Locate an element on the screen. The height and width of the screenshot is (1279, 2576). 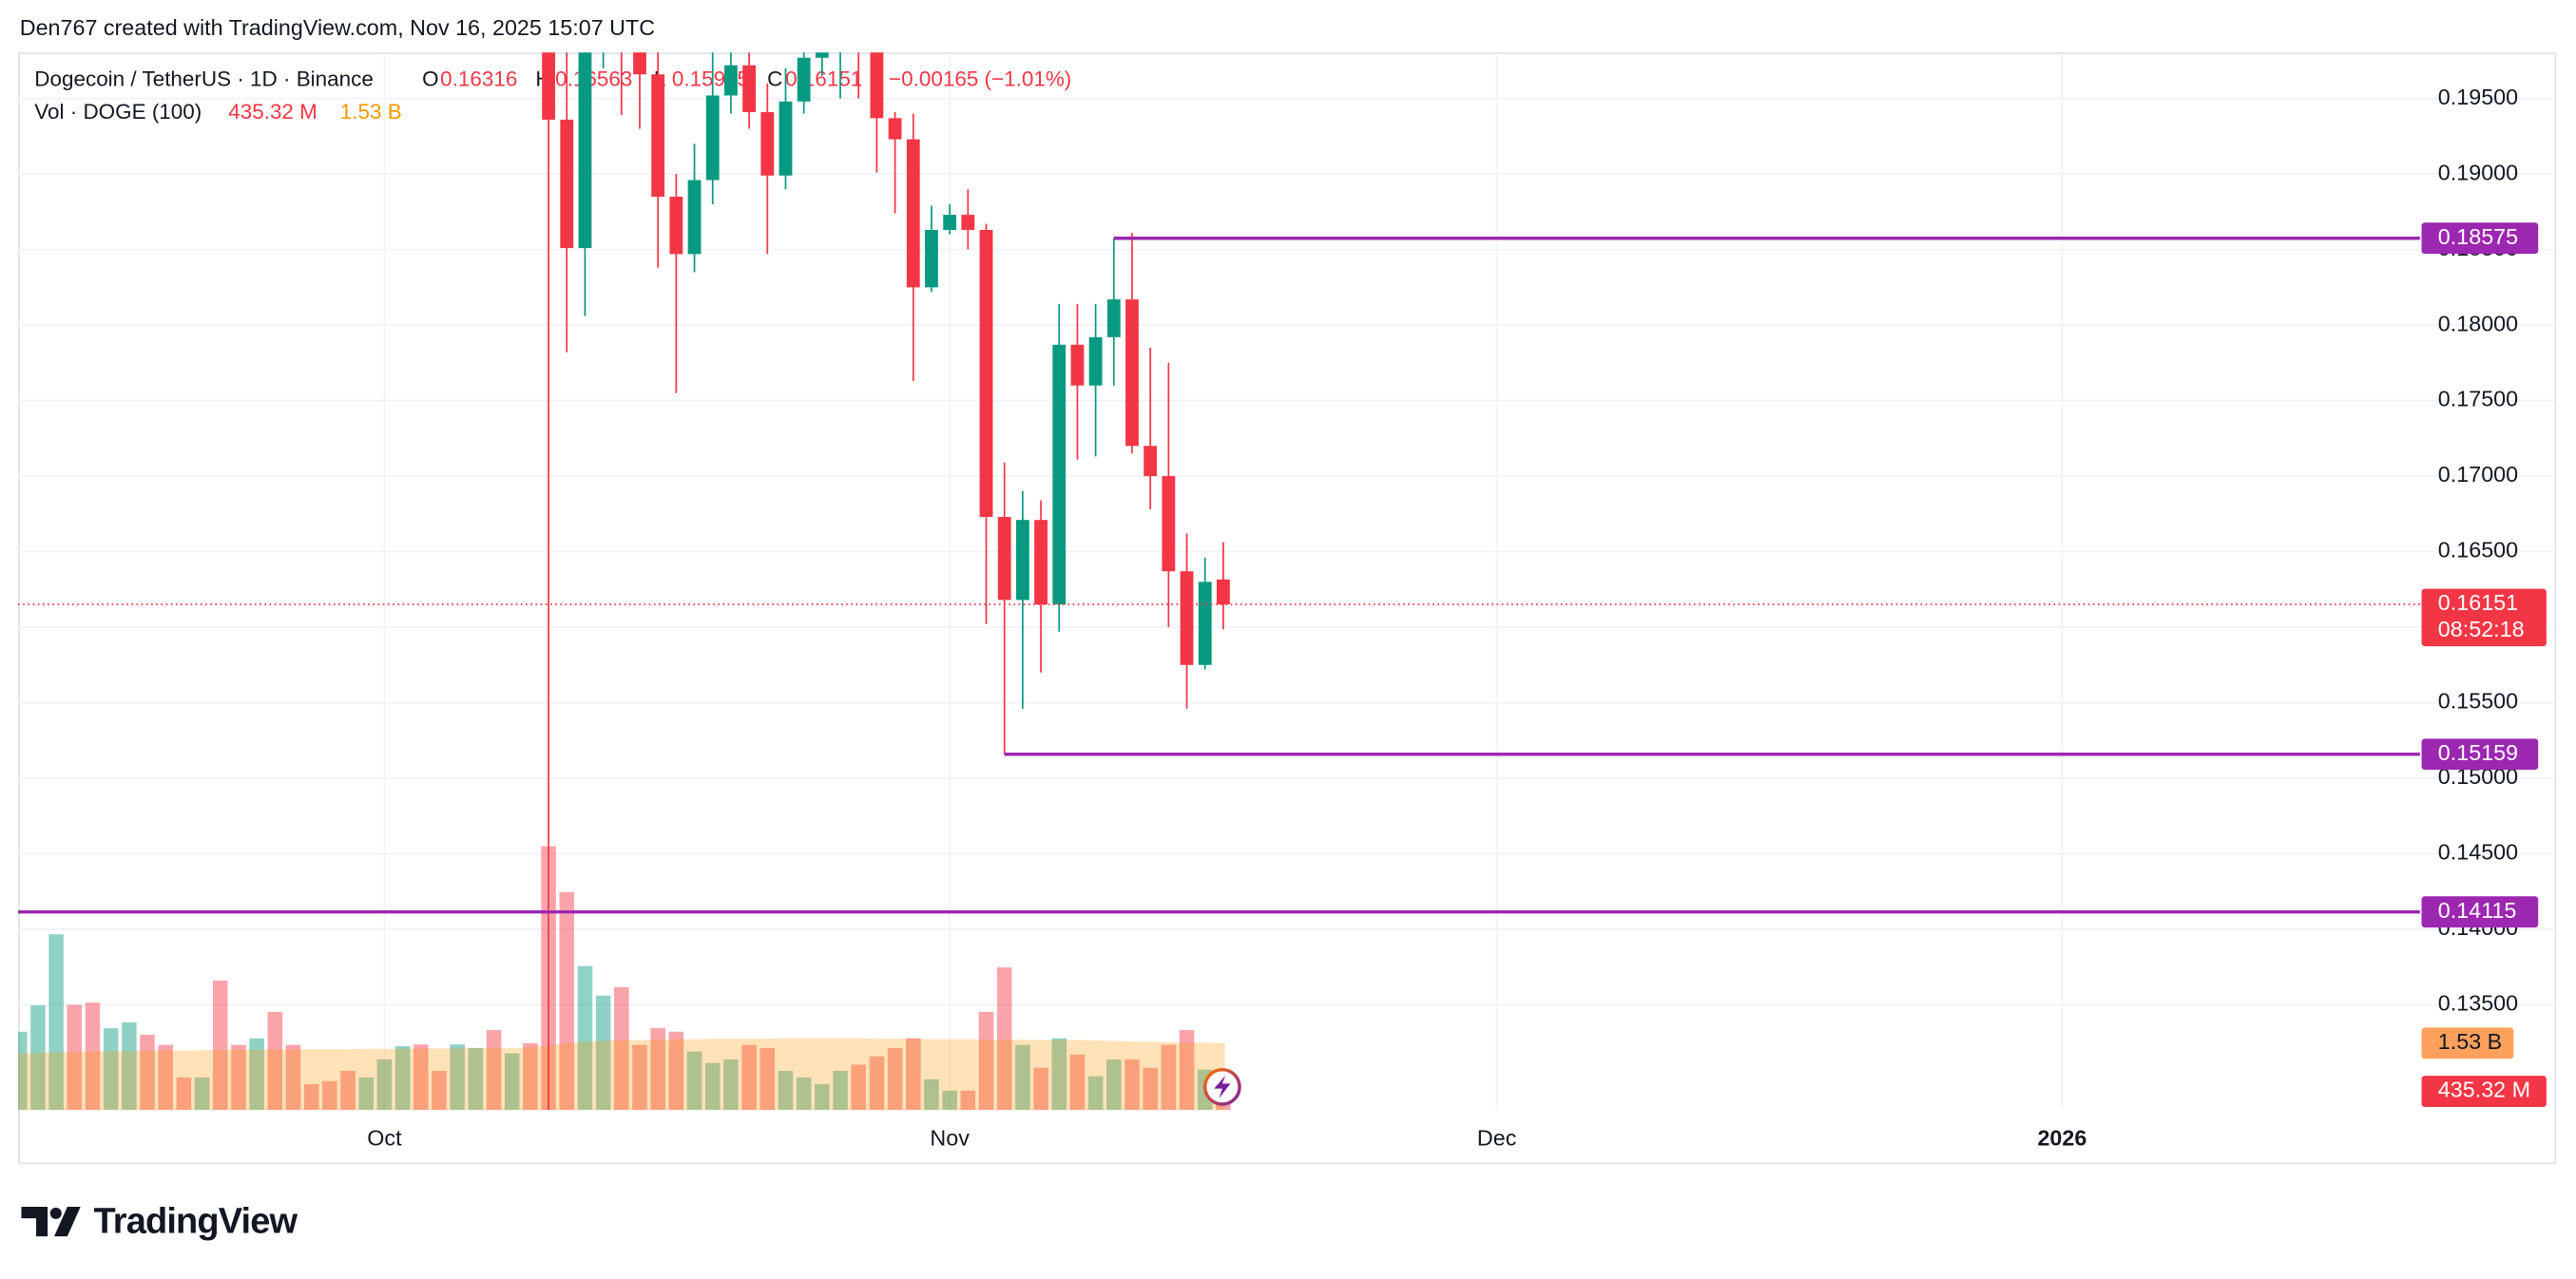
footer-logo-text: TradingView is located at coordinates (196, 1221).